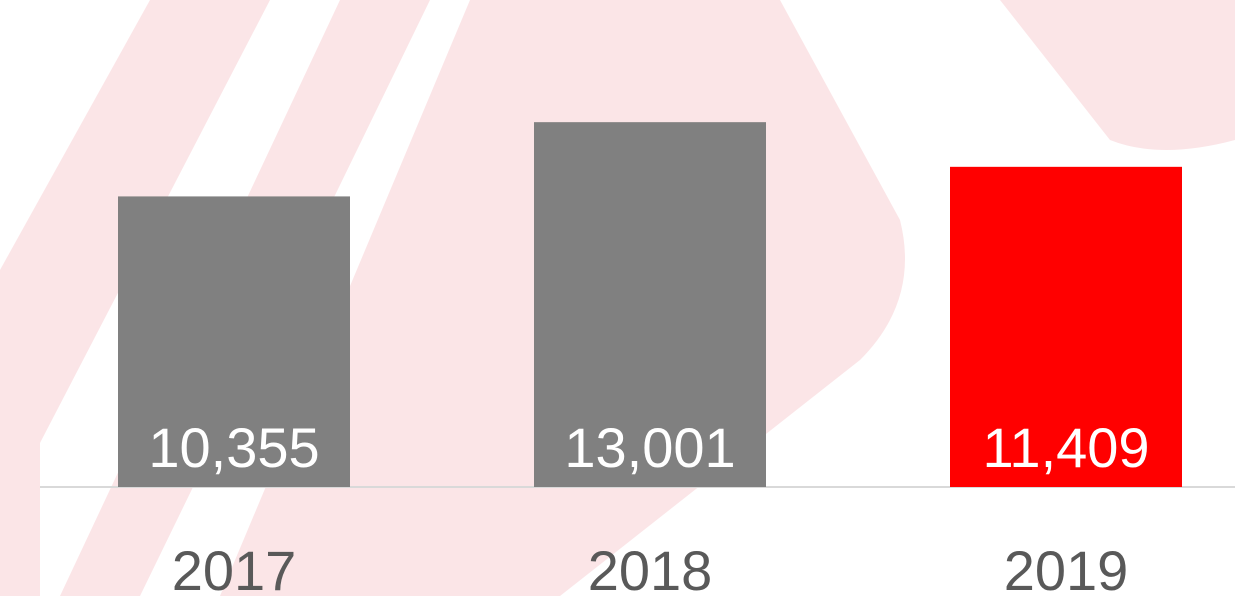 The width and height of the screenshot is (1235, 596). Describe the element at coordinates (1065, 447) in the screenshot. I see `value-label: 11,409` at that location.